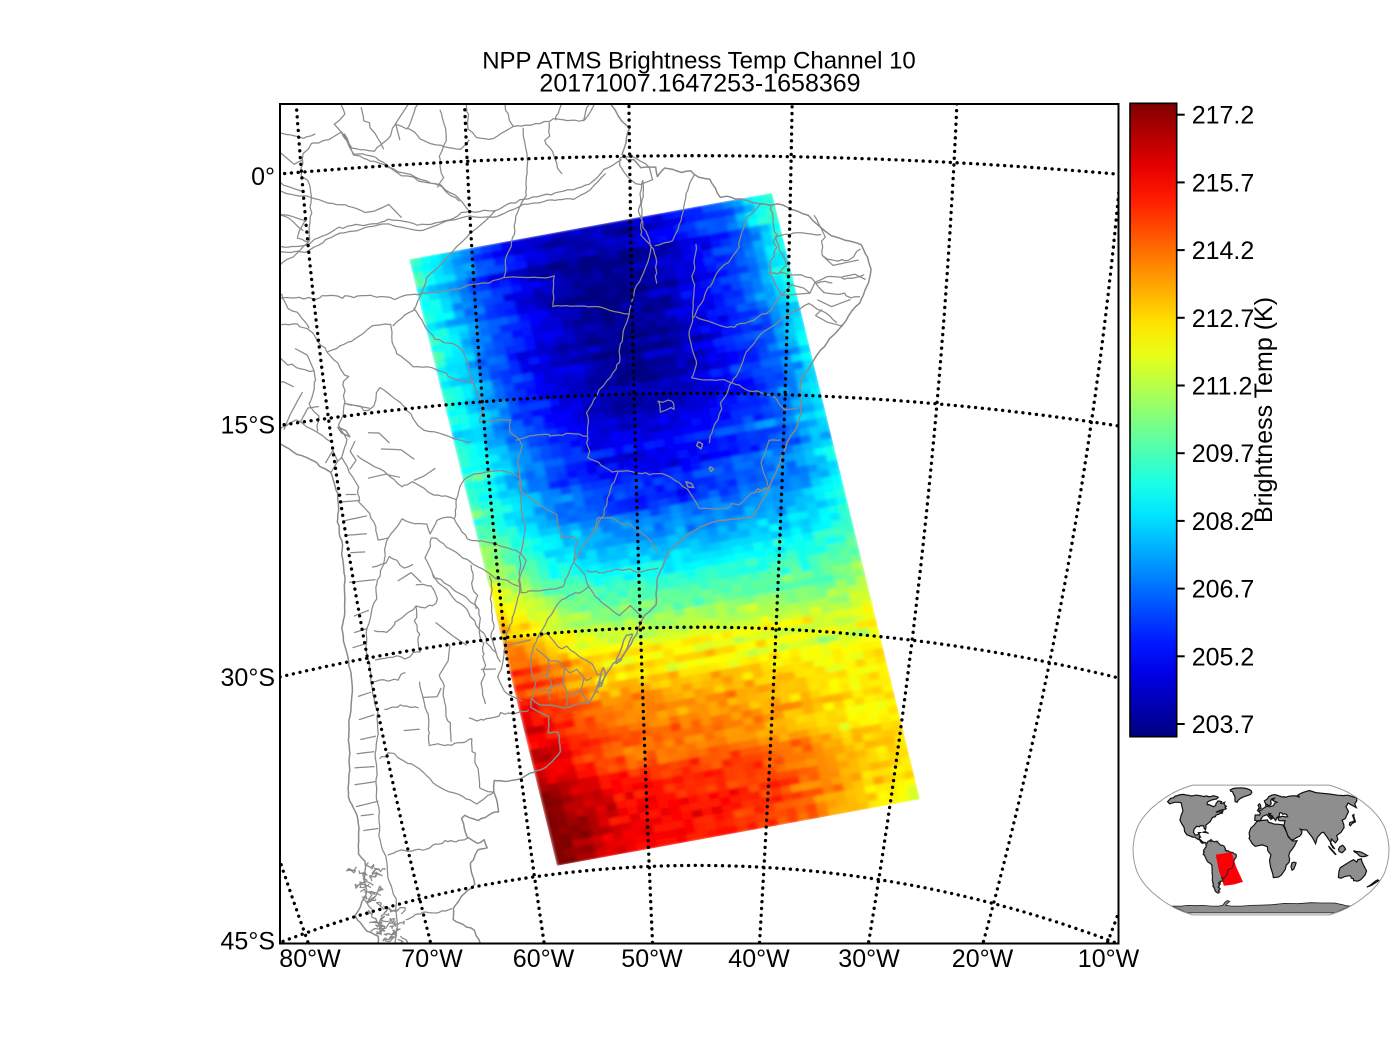 The height and width of the screenshot is (1050, 1400). I want to click on svg-text: 215.7, so click(1223, 183).